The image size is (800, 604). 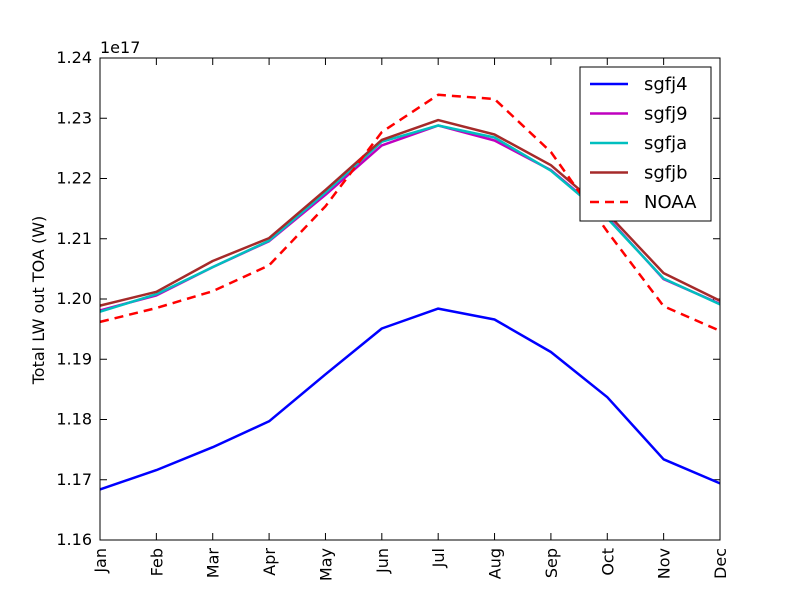 What do you see at coordinates (269, 562) in the screenshot?
I see `x-tick-label: Apr` at bounding box center [269, 562].